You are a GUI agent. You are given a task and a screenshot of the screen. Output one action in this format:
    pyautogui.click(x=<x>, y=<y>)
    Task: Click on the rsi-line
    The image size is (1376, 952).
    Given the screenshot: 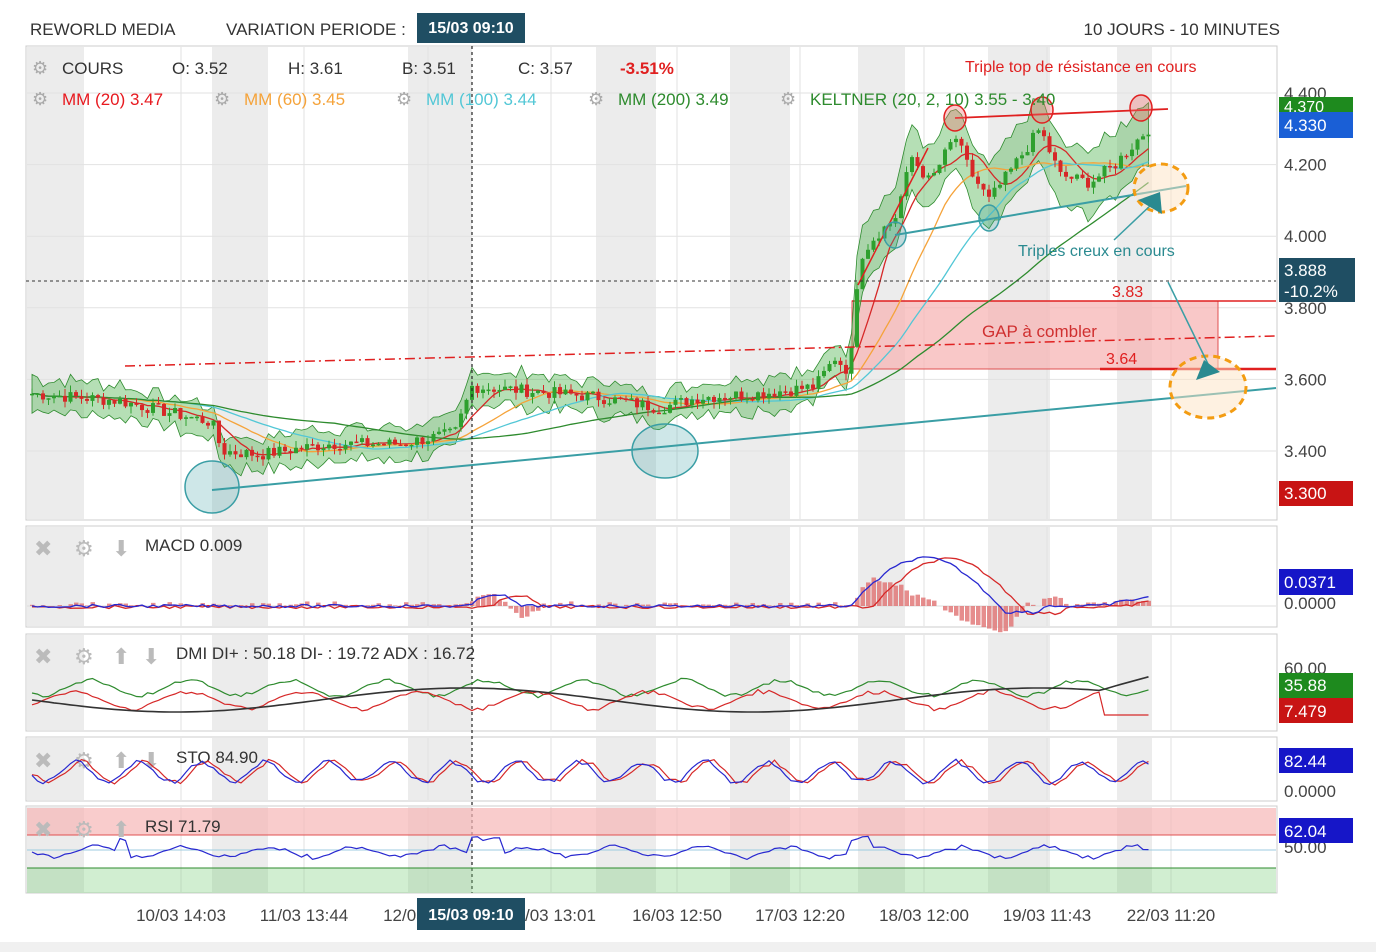 What is the action you would take?
    pyautogui.click(x=590, y=848)
    